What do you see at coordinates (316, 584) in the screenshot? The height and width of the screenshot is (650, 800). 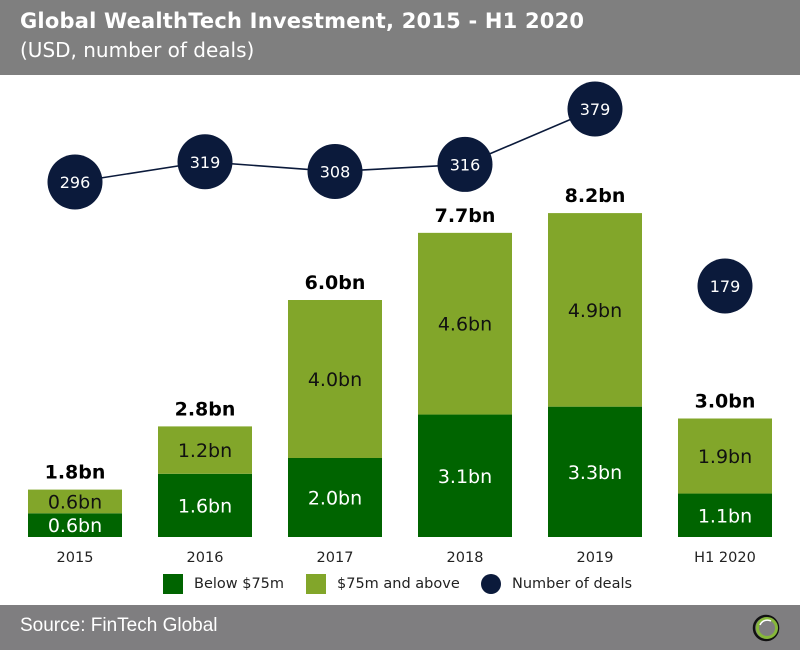 I see `legend-swatch-75m-and-above` at bounding box center [316, 584].